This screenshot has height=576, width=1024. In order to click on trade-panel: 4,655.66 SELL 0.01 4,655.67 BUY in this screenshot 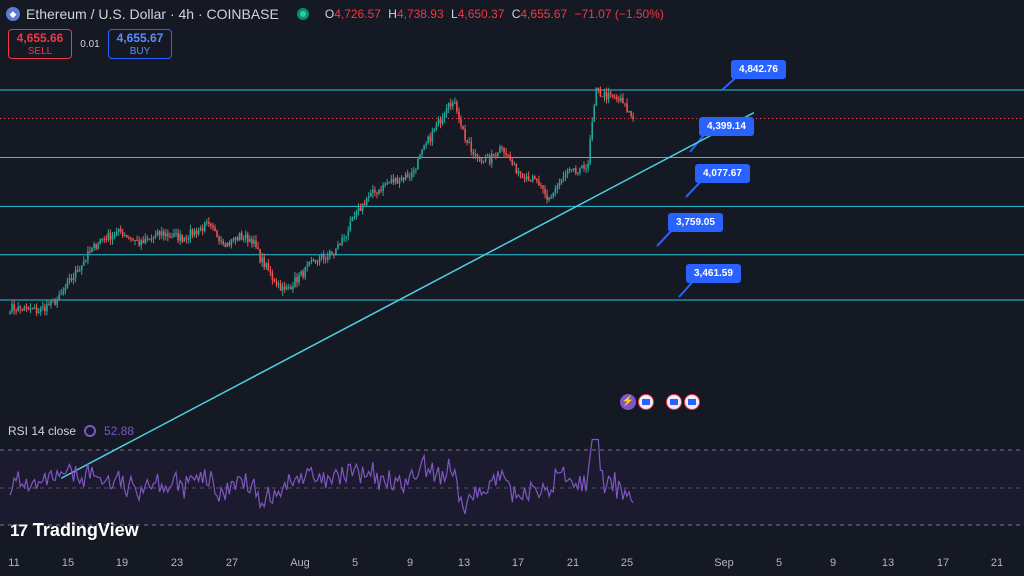, I will do `click(90, 44)`.